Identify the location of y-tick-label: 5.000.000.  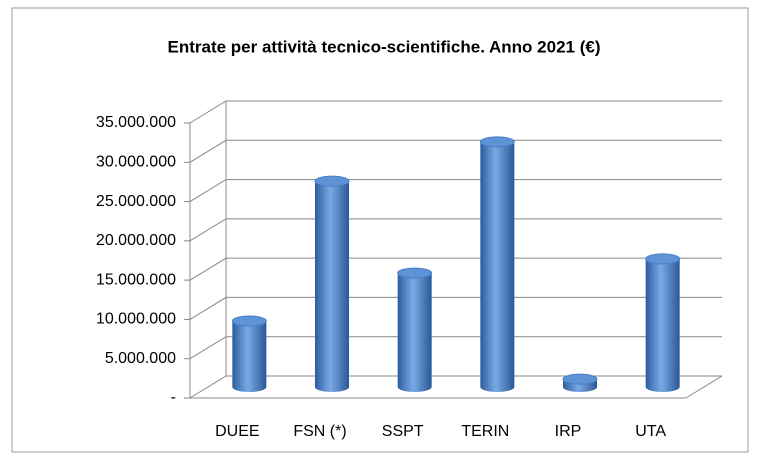
(140, 358).